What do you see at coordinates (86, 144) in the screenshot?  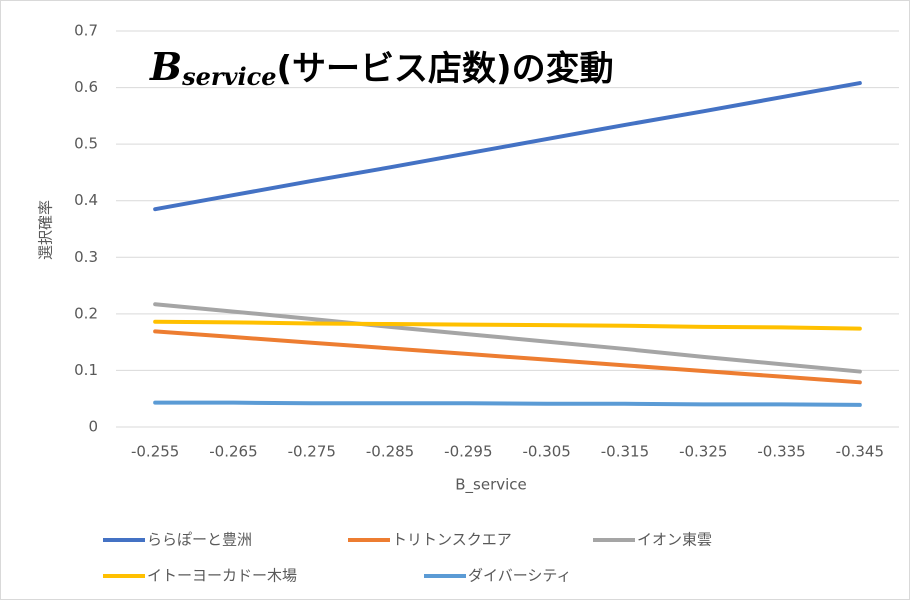 I see `y-tick-label: 0.5` at bounding box center [86, 144].